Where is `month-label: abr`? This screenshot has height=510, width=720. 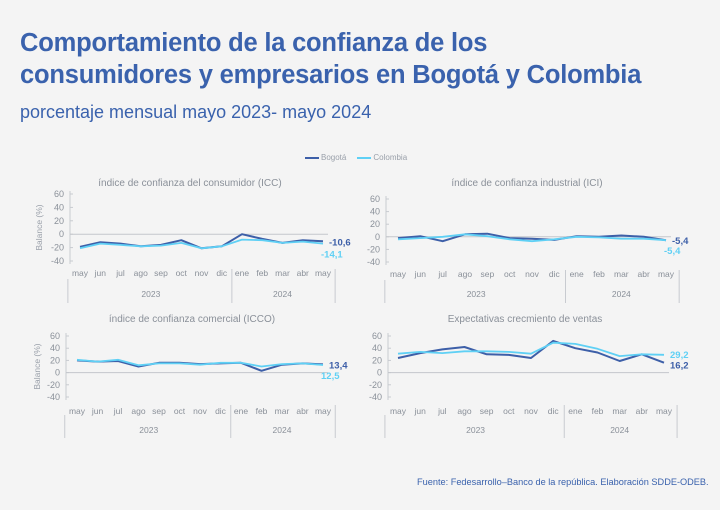 month-label: abr is located at coordinates (644, 274).